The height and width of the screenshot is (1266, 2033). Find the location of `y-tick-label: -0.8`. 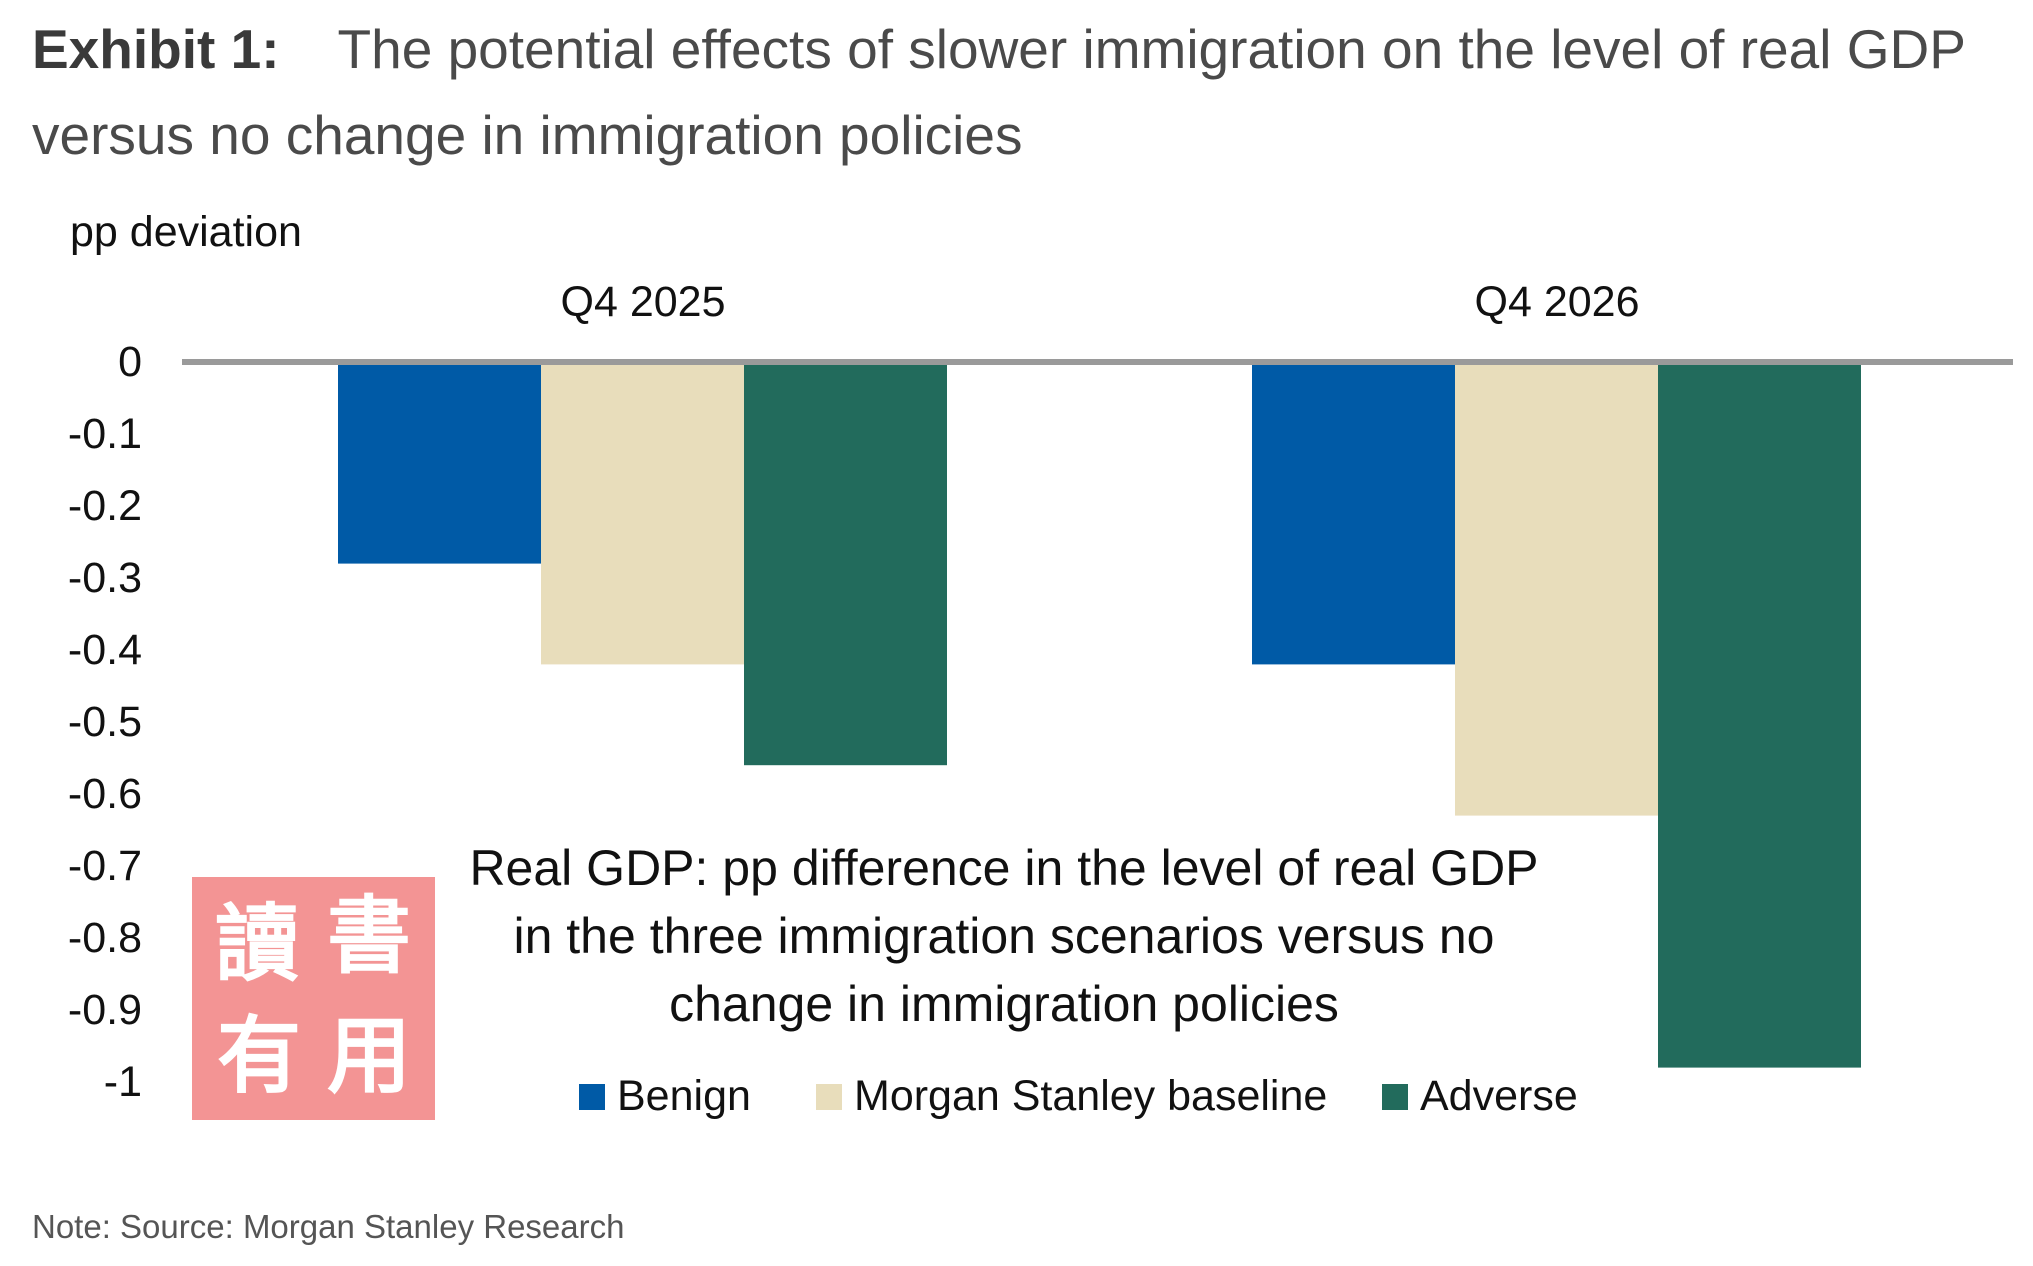

y-tick-label: -0.8 is located at coordinates (105, 938).